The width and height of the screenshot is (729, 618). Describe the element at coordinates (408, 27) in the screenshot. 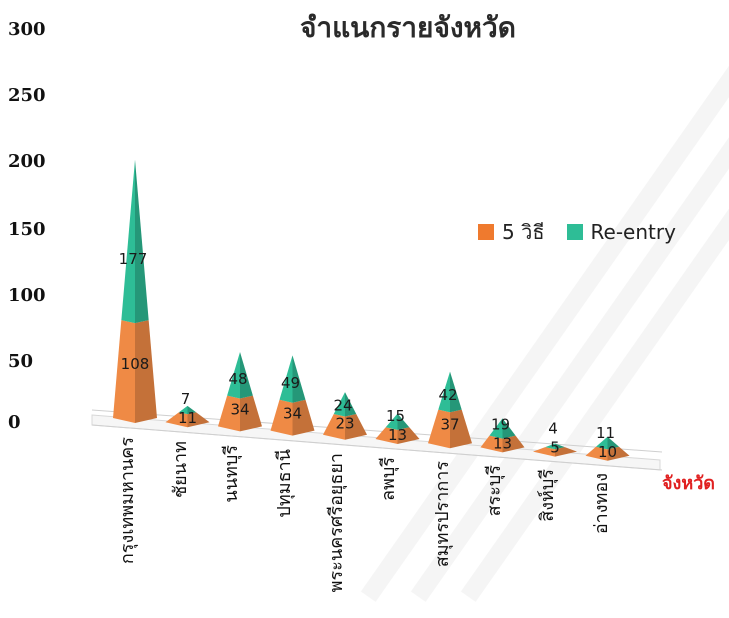

I see `chart-title: จำแนกรายจังหวัด` at that location.